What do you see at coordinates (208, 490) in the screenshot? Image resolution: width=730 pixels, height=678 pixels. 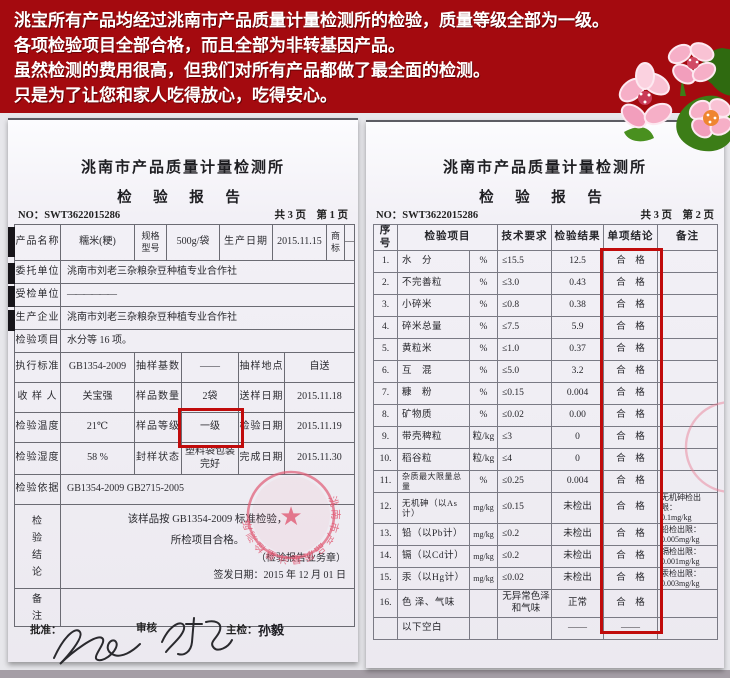 I see `basis-value: GB1354-2009 GB2715-2005` at bounding box center [208, 490].